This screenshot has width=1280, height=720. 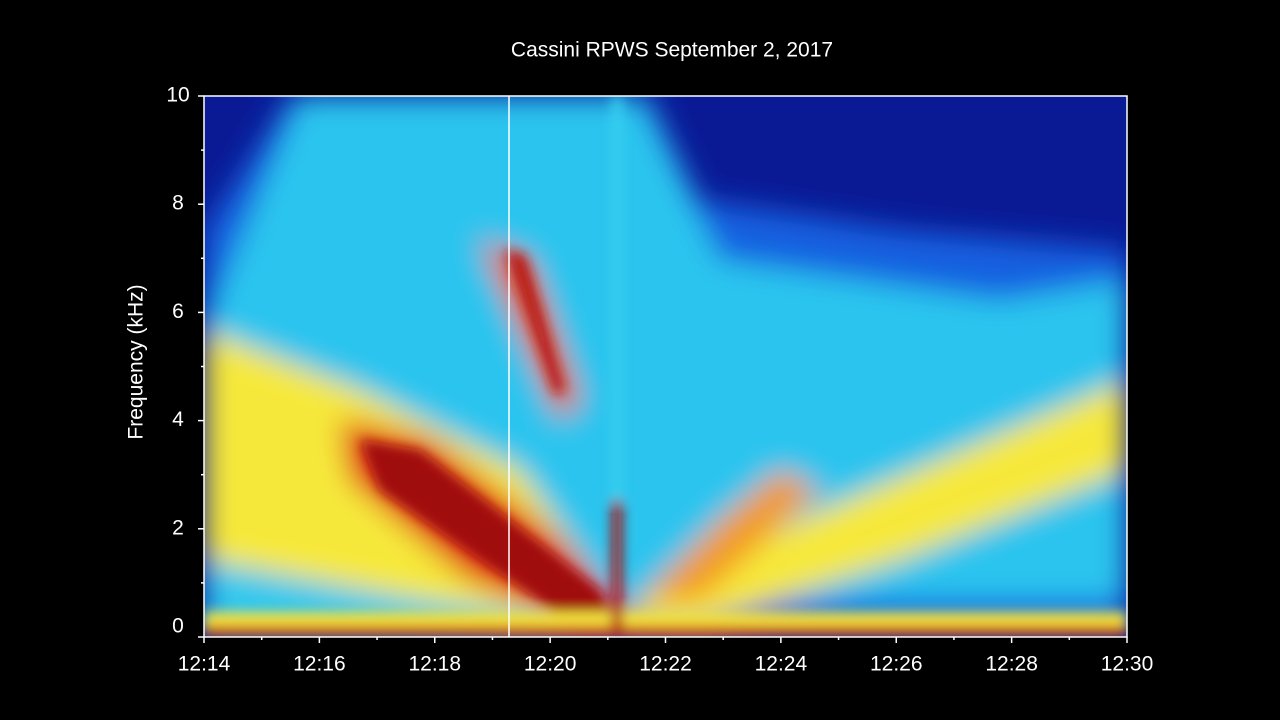 What do you see at coordinates (178, 419) in the screenshot?
I see `y-tick-label: 4` at bounding box center [178, 419].